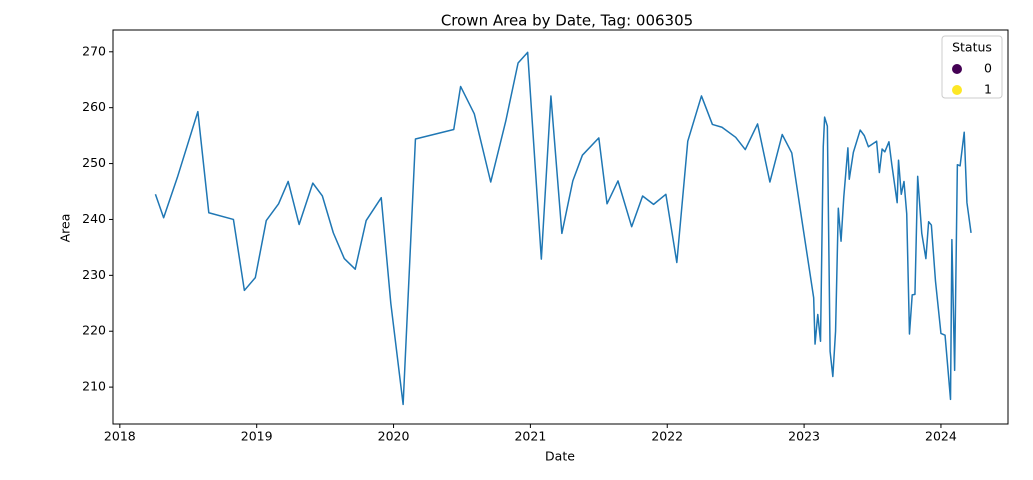 Image resolution: width=1033 pixels, height=480 pixels. Describe the element at coordinates (988, 68) in the screenshot. I see `legend-label: 0` at that location.